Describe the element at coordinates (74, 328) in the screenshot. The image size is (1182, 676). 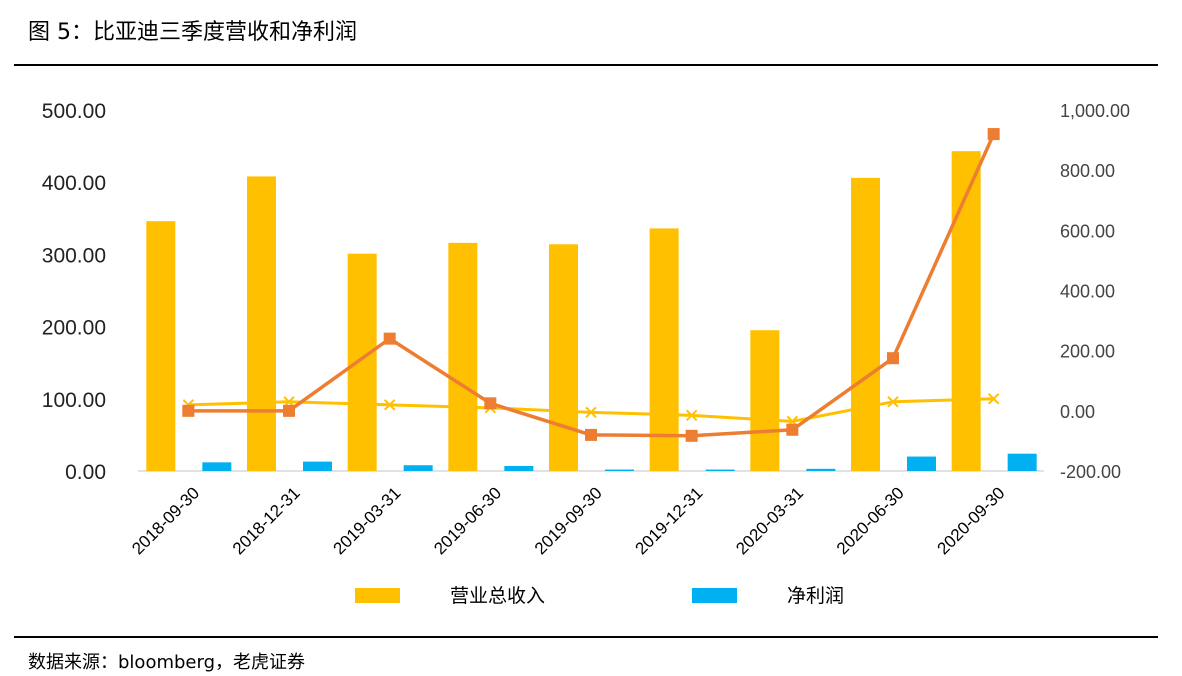
I see `left-axis-tick-label: 200.00` at that location.